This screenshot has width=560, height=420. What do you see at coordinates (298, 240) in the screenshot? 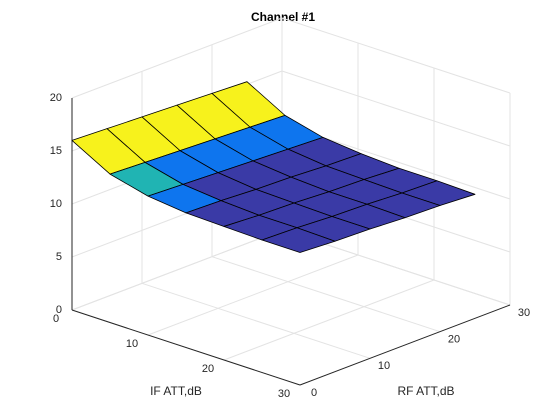
I see `surface-face` at bounding box center [298, 240].